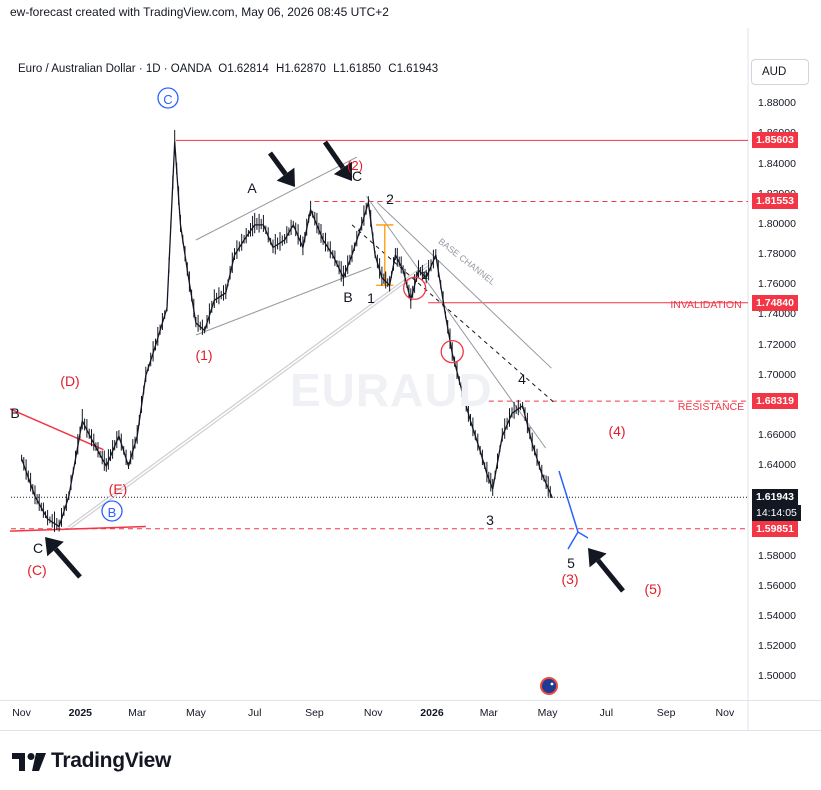 This screenshot has height=790, width=821. Describe the element at coordinates (390, 199) in the screenshot. I see `wave-n2-label: 2` at that location.